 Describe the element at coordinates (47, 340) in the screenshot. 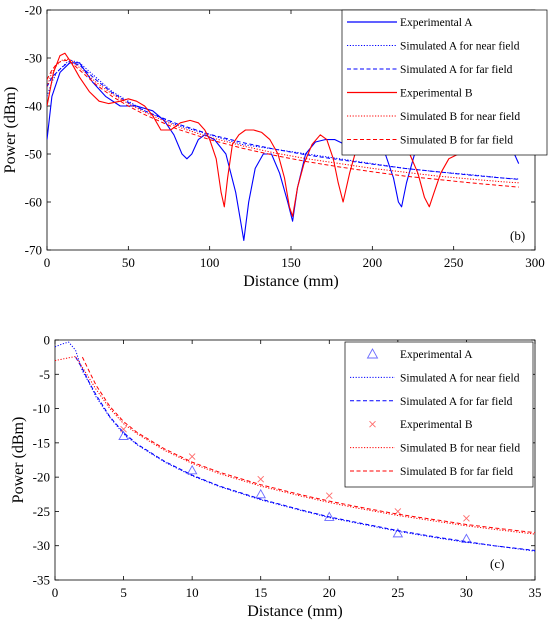

I see `y-tick-label: 0` at that location.